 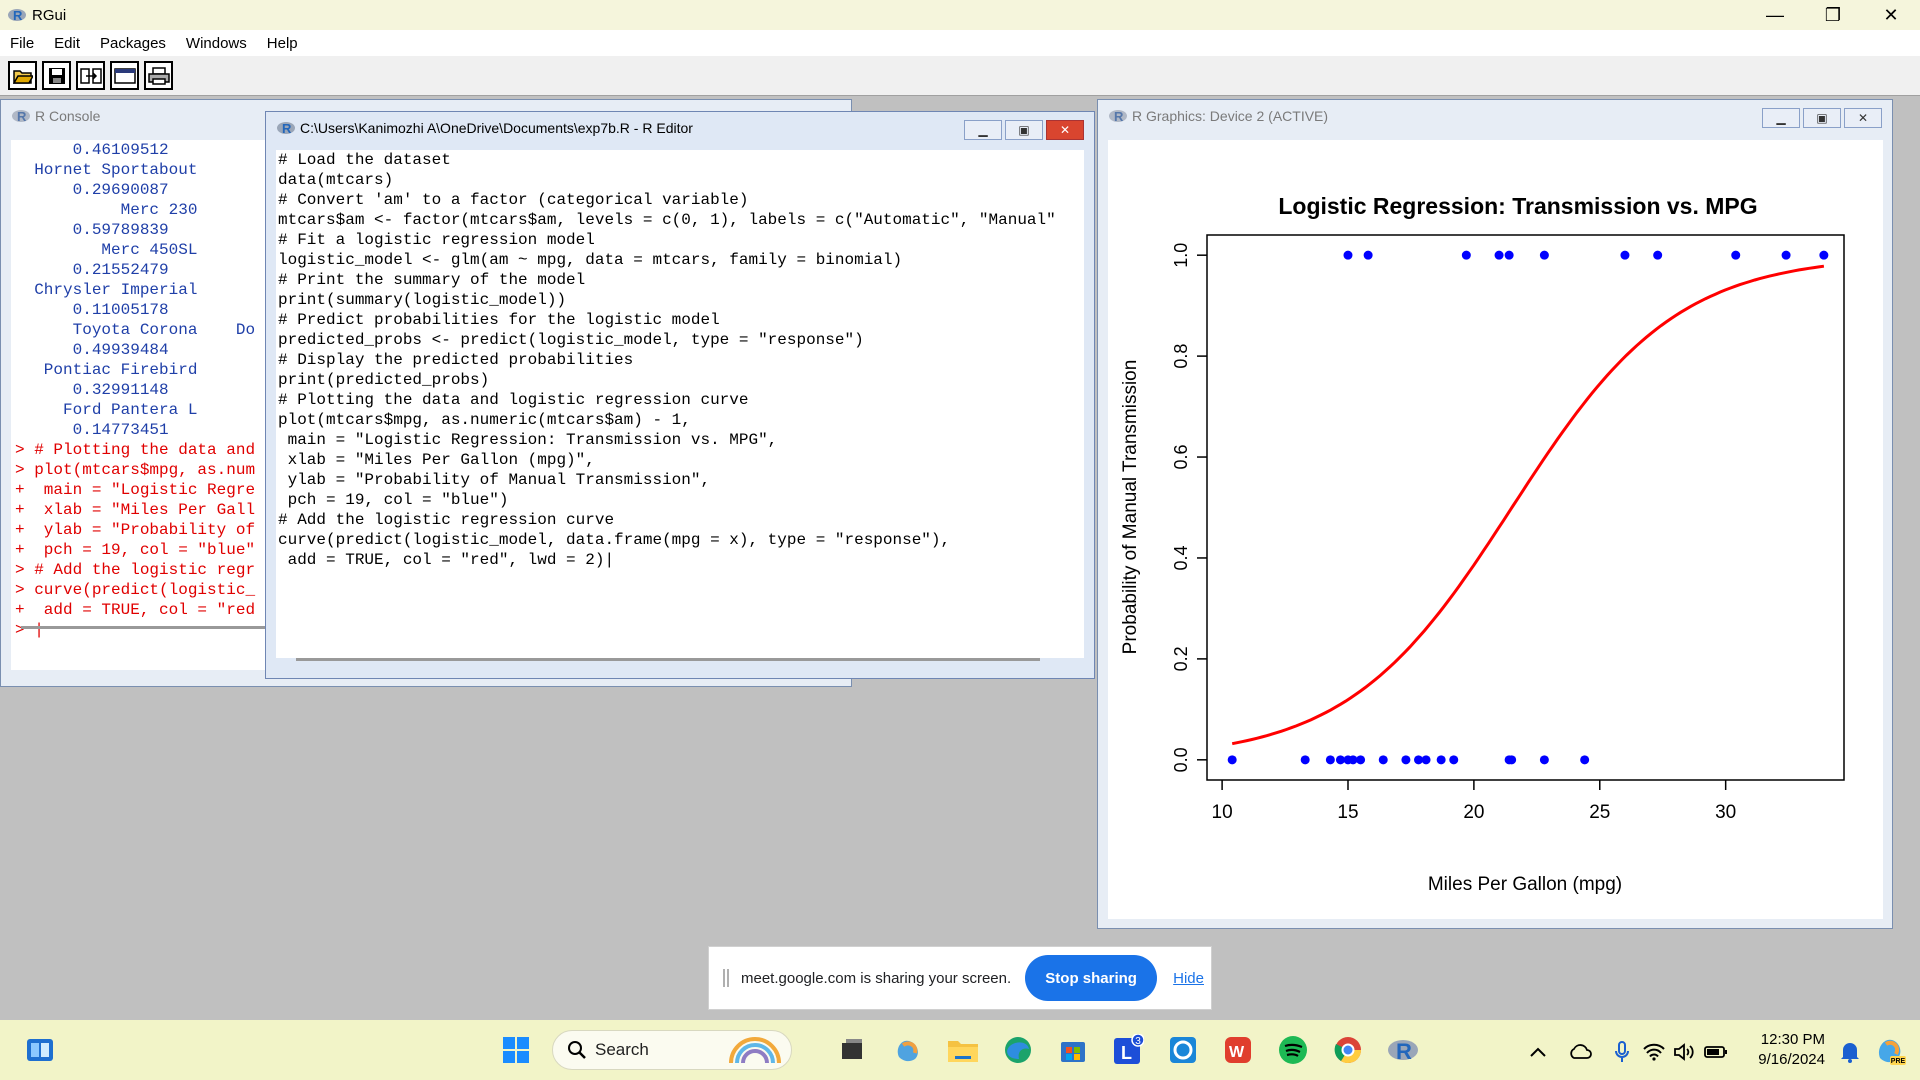 I want to click on system-clock: 12:30 PM 9/16/2024, so click(x=1780, y=1050).